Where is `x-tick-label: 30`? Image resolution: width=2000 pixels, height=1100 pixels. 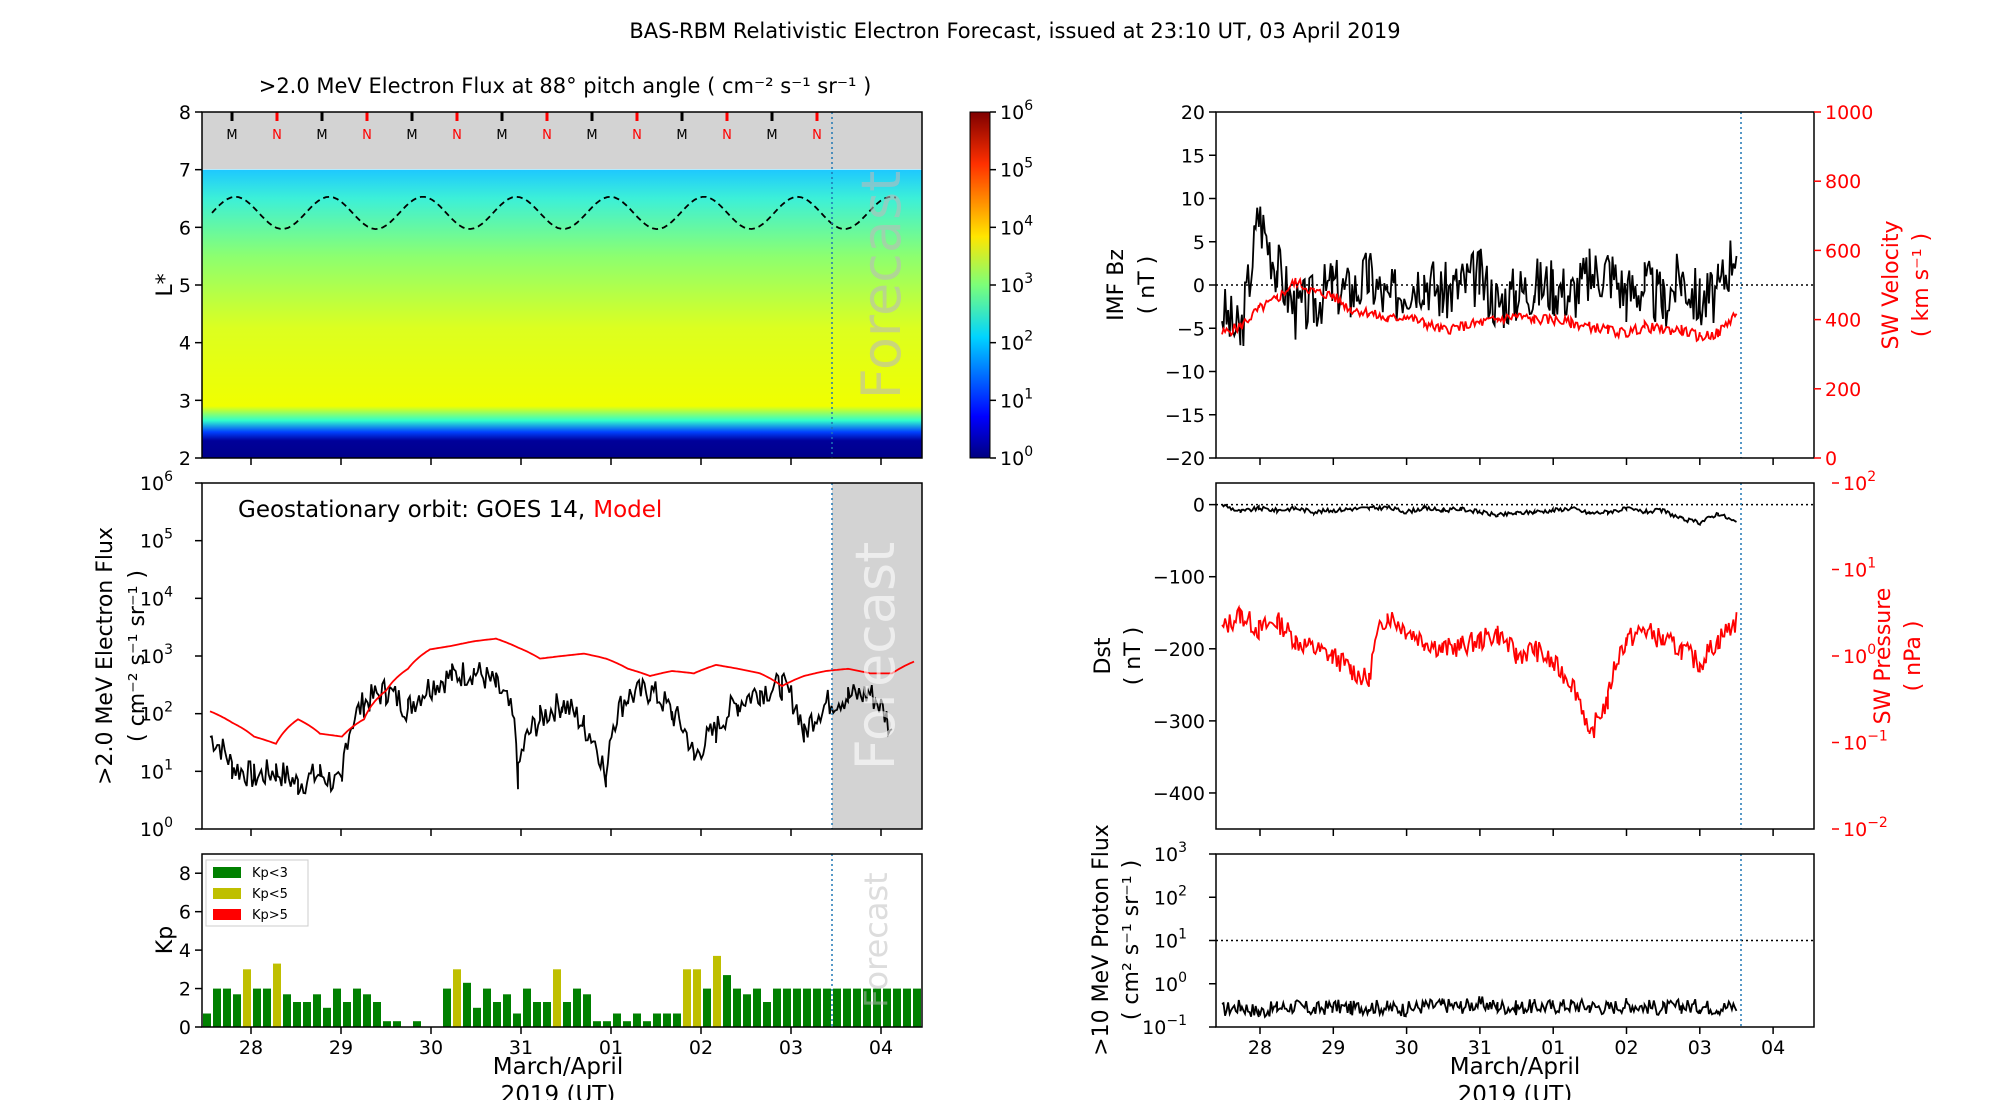
x-tick-label: 30 is located at coordinates (431, 1048).